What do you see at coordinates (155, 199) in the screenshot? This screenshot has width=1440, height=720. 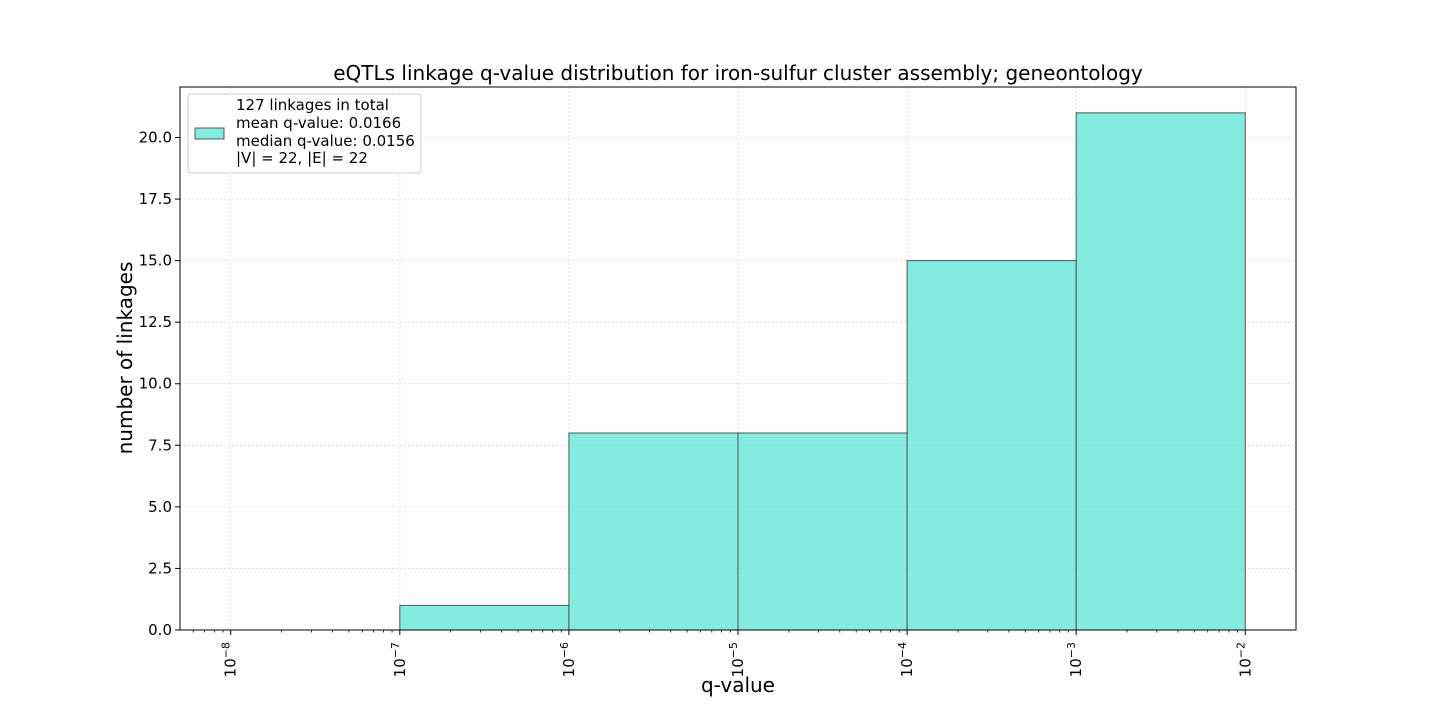 I see `y-tick-label: 17.5` at bounding box center [155, 199].